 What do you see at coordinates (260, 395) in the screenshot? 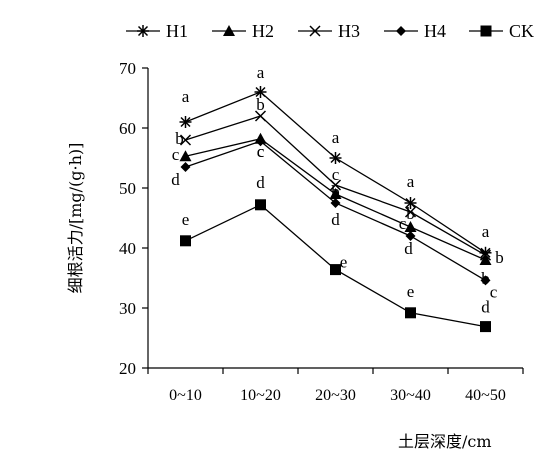
I see `x-tick-label: 10~20` at bounding box center [260, 395].